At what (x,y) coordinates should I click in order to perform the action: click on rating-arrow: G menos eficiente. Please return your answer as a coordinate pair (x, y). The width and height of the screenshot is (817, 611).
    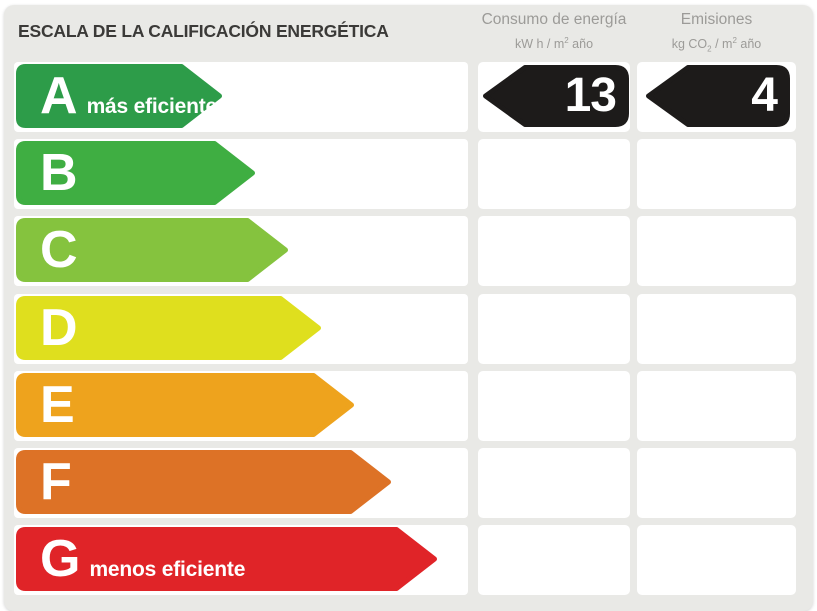
    Looking at the image, I should click on (226, 559).